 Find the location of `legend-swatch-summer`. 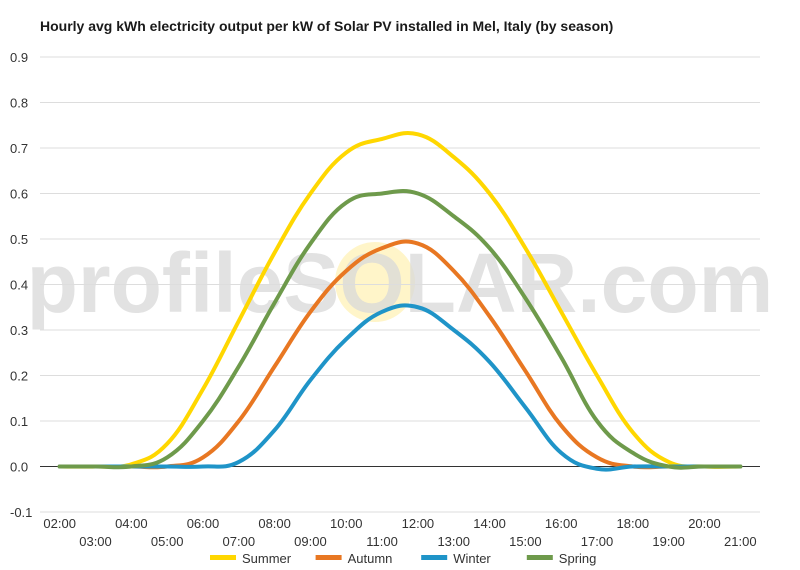

legend-swatch-summer is located at coordinates (223, 557).